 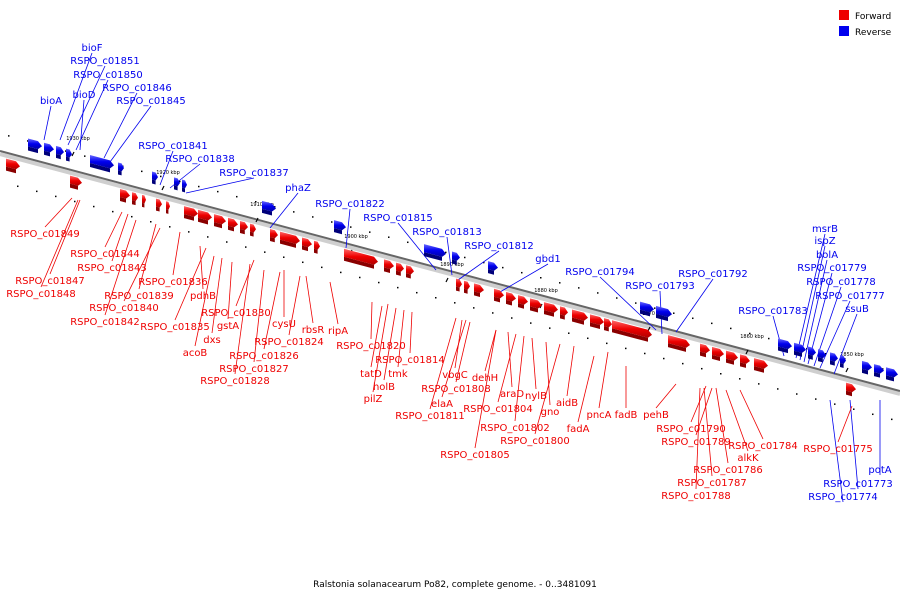 I want to click on forward-gene-label-pilz: pilZ, so click(x=373, y=399).